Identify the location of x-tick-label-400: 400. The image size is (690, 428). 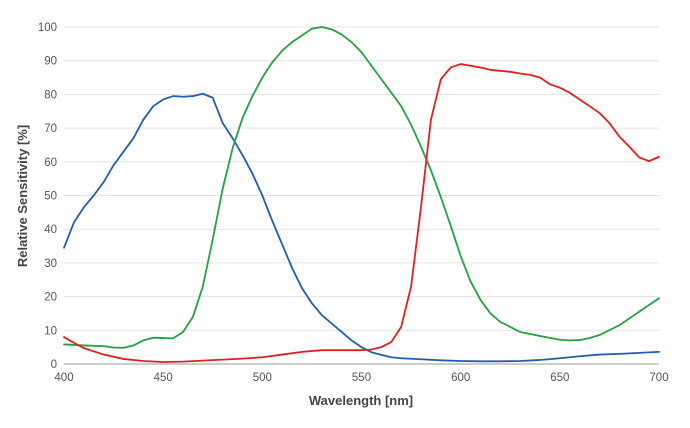
(63, 378).